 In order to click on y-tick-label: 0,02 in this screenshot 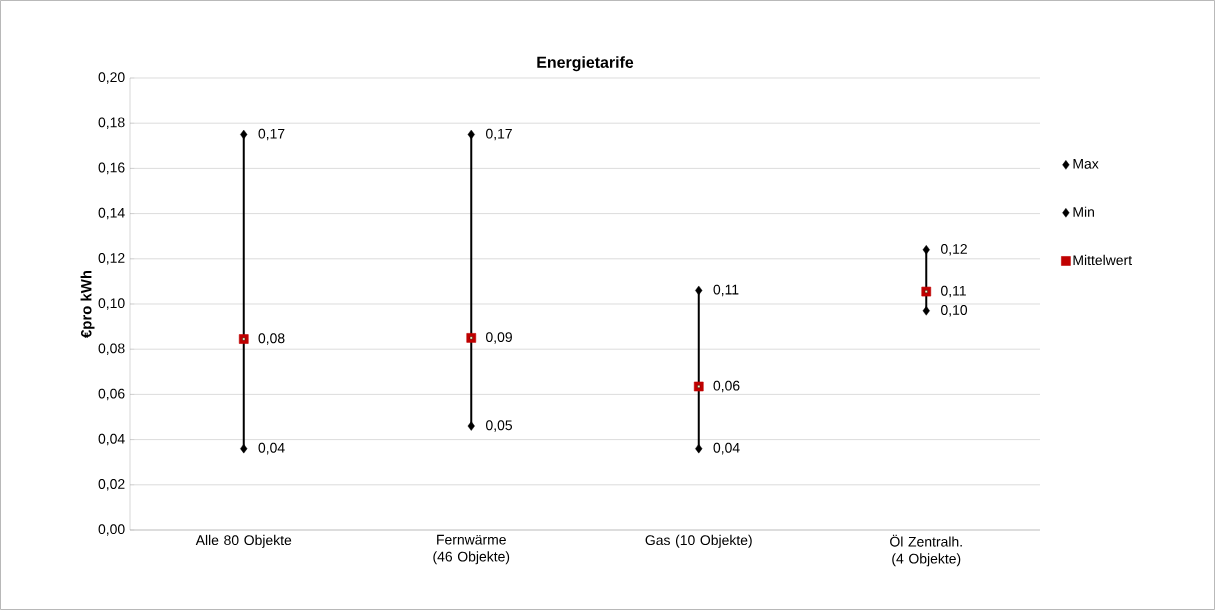, I will do `click(111, 485)`.